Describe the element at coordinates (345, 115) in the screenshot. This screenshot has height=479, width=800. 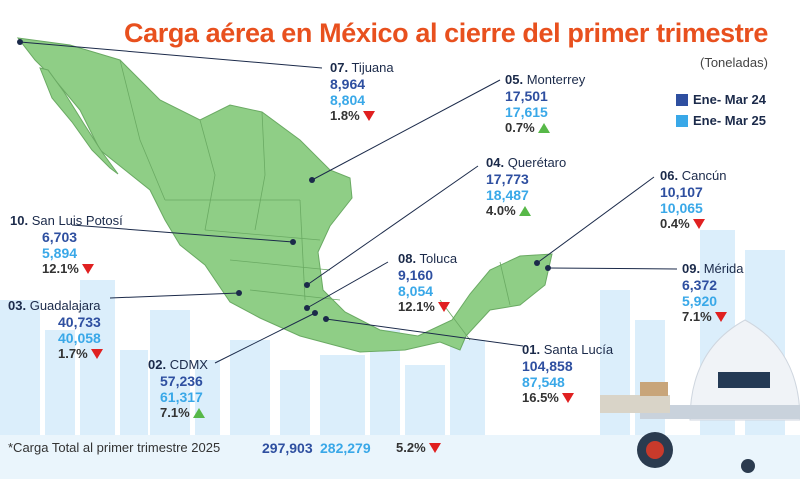
I see `change-percent: 1.8%` at that location.